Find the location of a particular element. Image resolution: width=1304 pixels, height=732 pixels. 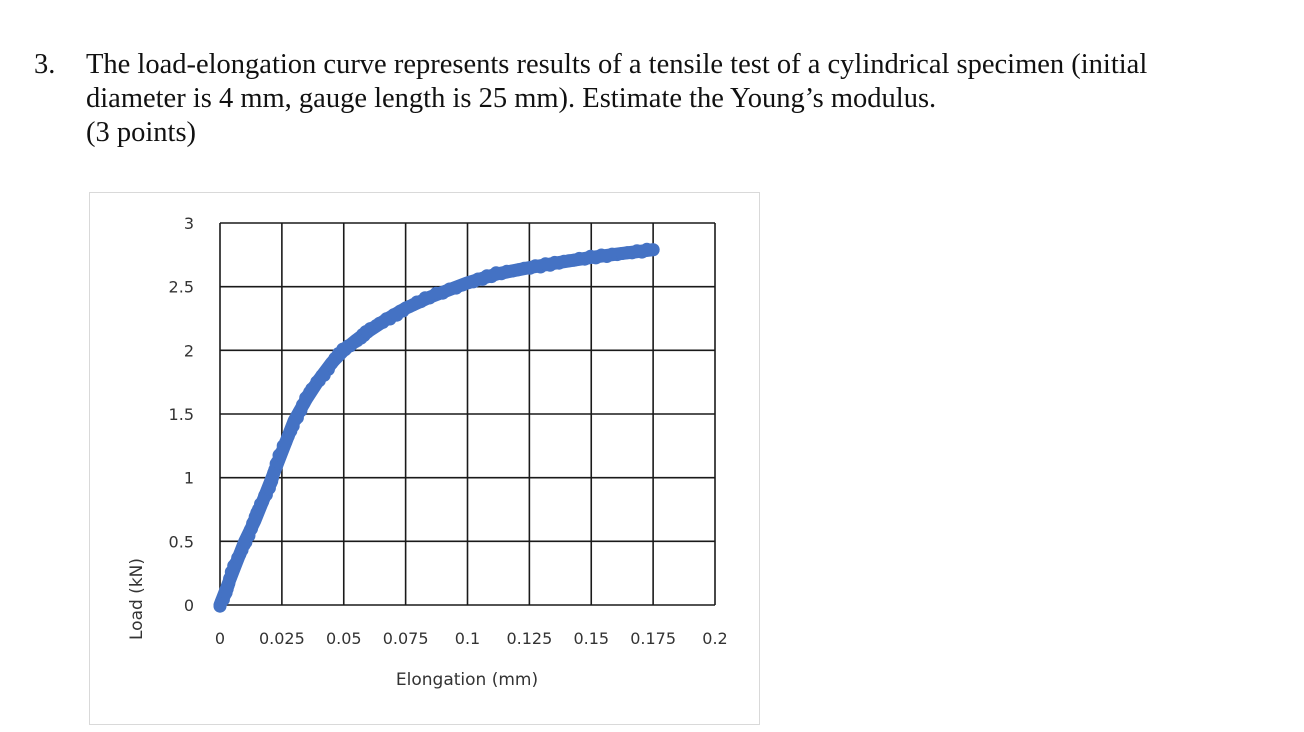

y-tick-label: 1.5 is located at coordinates (181, 414).